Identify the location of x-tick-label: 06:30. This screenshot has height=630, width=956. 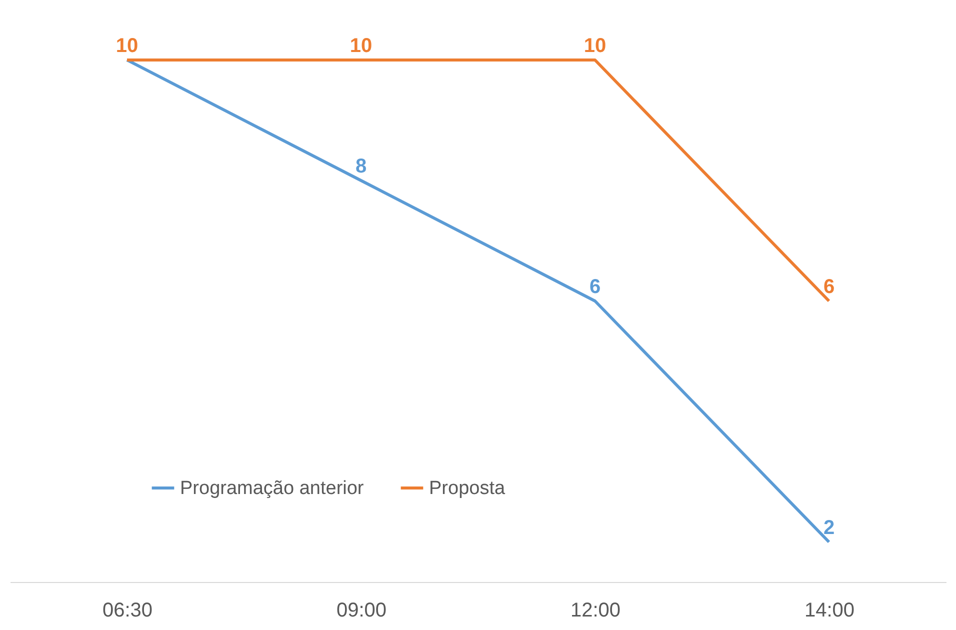
(127, 611).